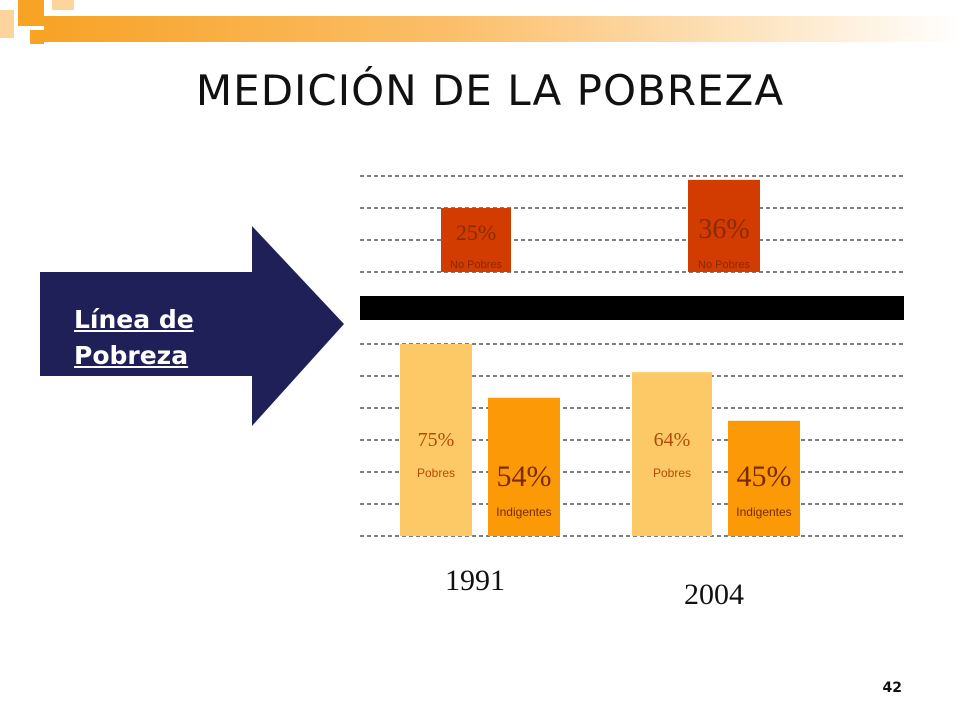  What do you see at coordinates (714, 594) in the screenshot?
I see `year-label-2004: 2004` at bounding box center [714, 594].